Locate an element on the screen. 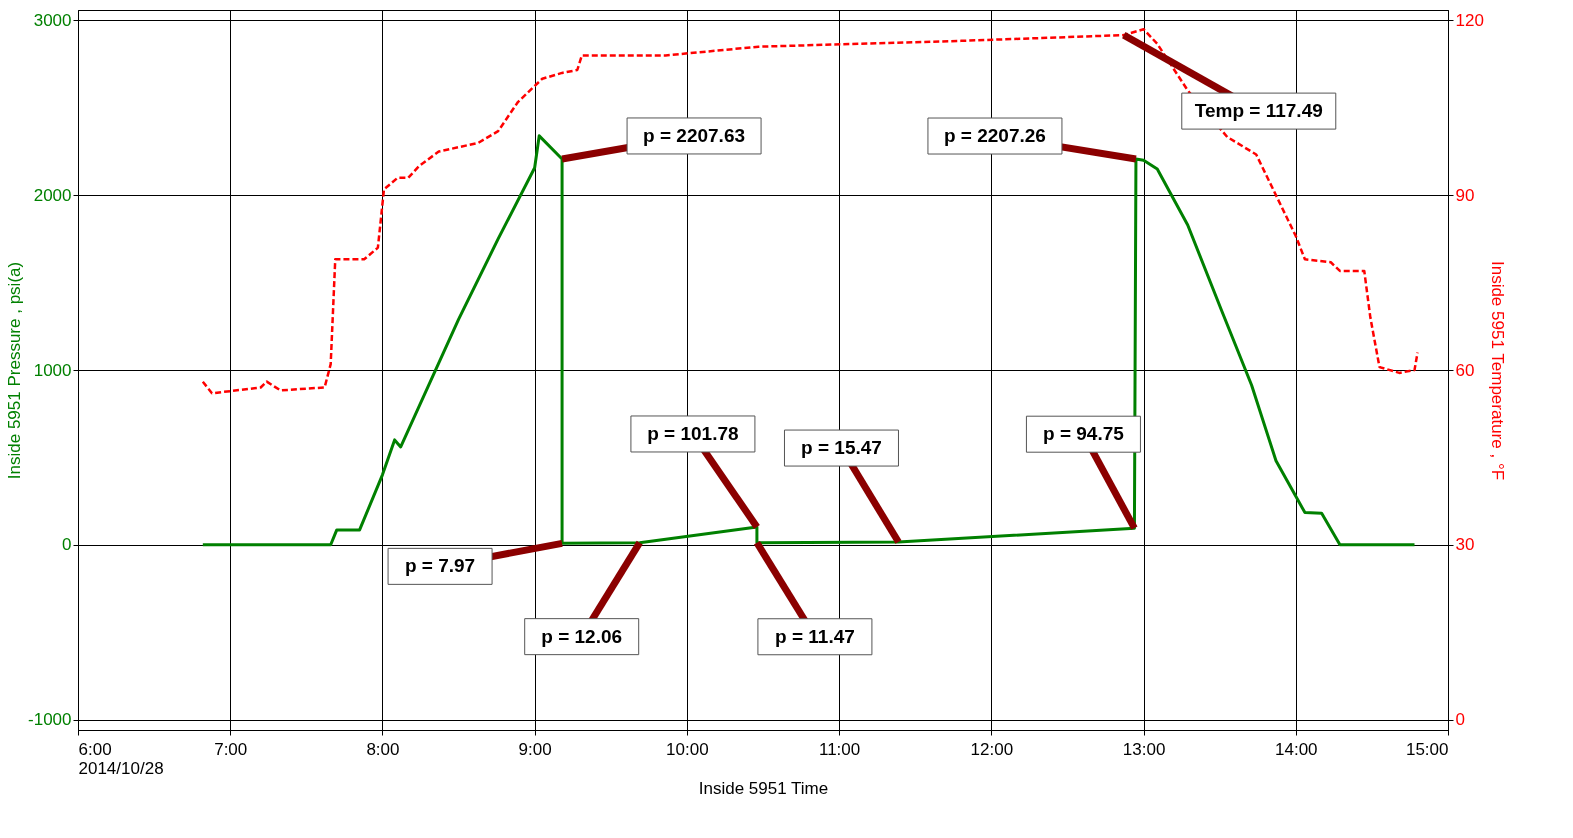  x-tick-label: 6:00 2014/10/28 is located at coordinates (121, 758).